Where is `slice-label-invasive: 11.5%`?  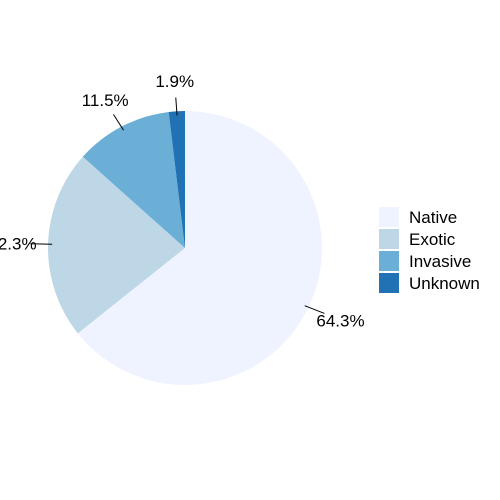
slice-label-invasive: 11.5% is located at coordinates (105, 100).